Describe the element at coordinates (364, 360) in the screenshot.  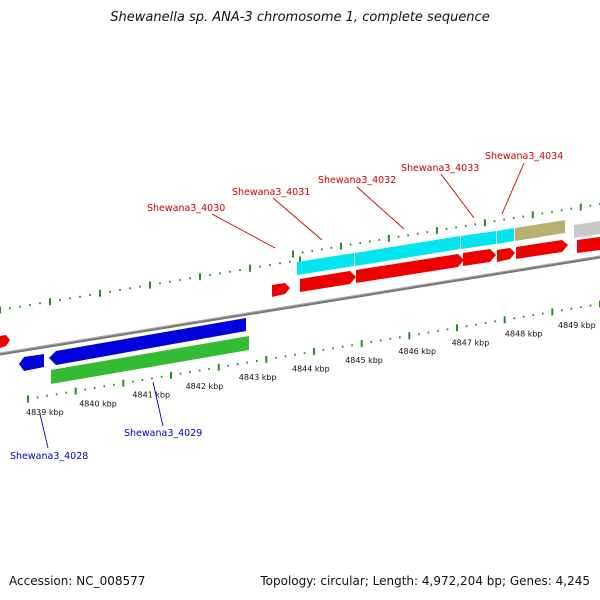
I see `kbp-label: 4845 kbp` at that location.